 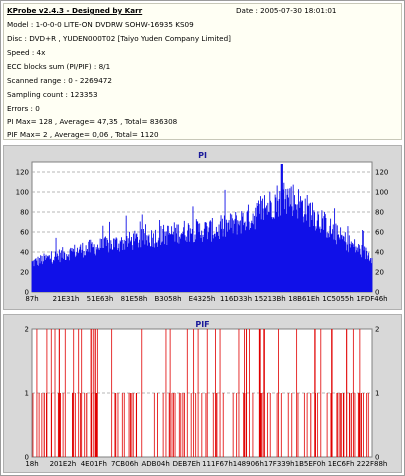 I want to click on pif-ytick-right: 2, so click(x=377, y=330).